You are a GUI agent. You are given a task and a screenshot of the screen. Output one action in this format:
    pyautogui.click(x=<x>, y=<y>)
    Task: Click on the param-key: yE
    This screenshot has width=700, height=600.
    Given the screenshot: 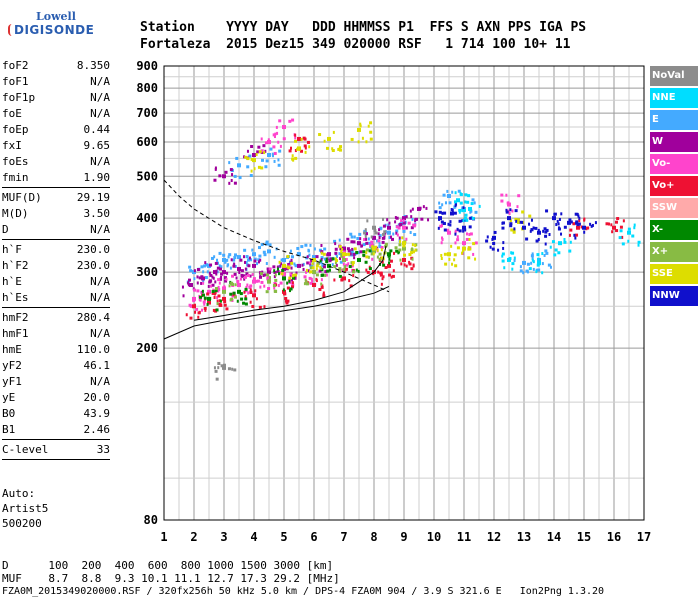 What is the action you would take?
    pyautogui.click(x=9, y=397)
    